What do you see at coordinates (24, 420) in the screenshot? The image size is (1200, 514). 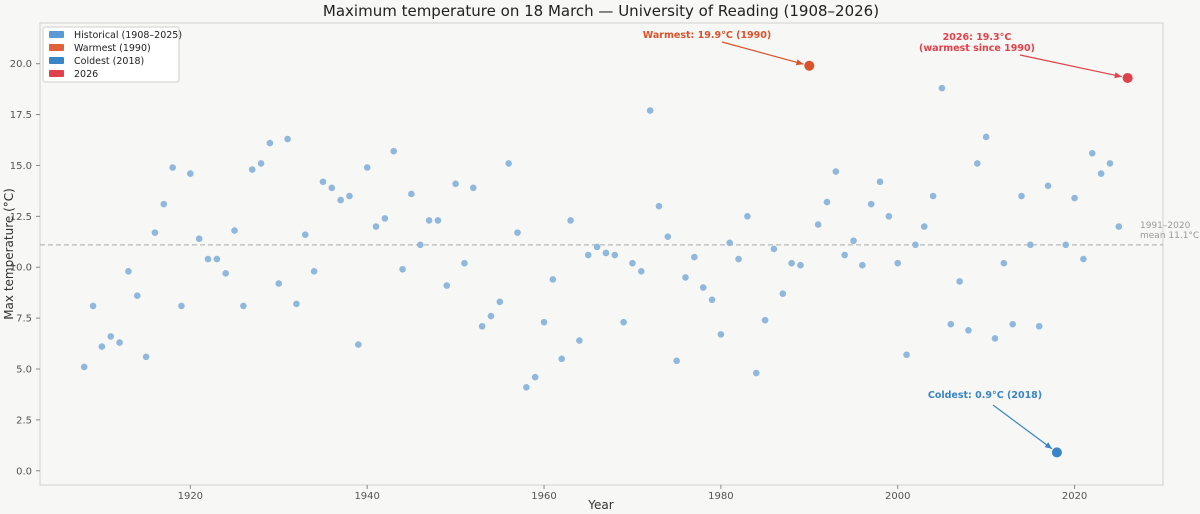 I see `y-tick-label: 2.5` at bounding box center [24, 420].